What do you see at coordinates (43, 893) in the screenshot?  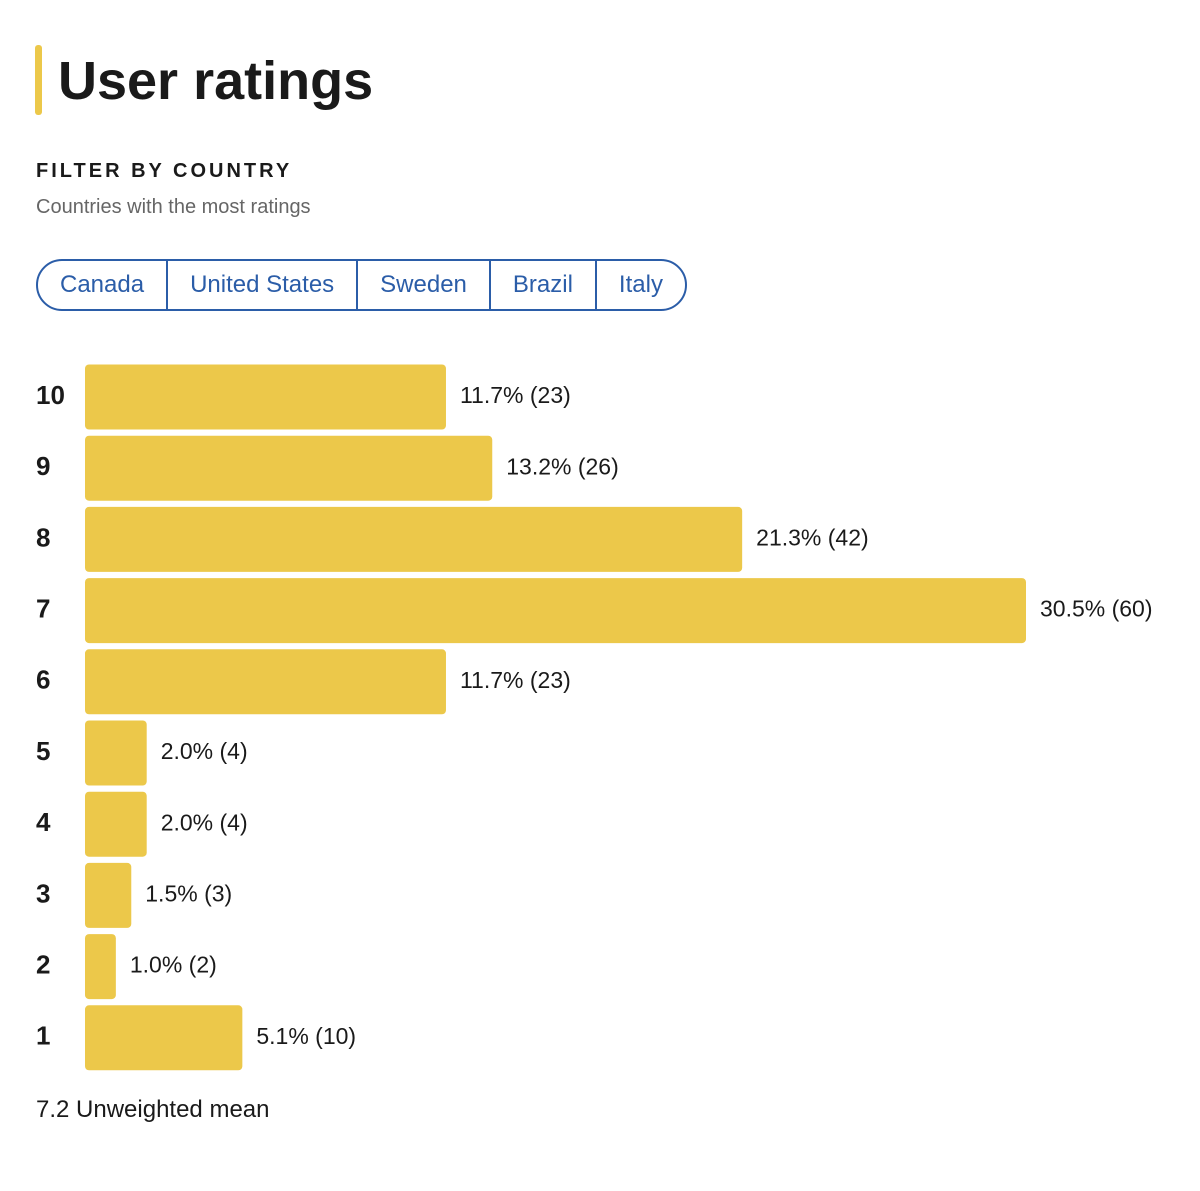 I see `category-label: 3` at bounding box center [43, 893].